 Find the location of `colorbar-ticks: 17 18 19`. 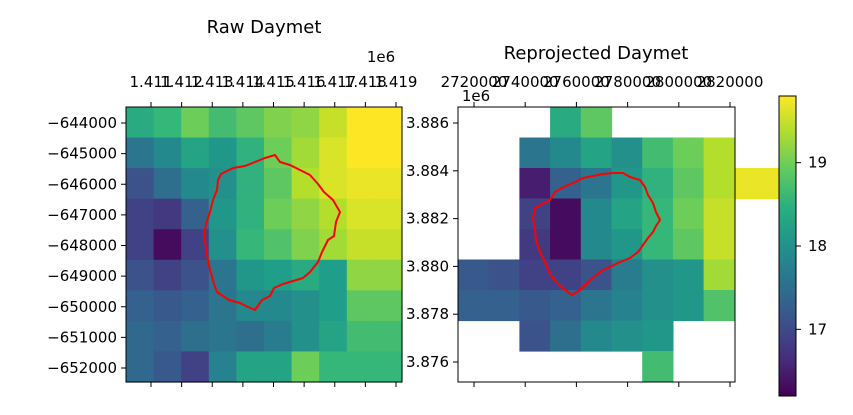

colorbar-ticks: 17 18 19 is located at coordinates (811, 246).